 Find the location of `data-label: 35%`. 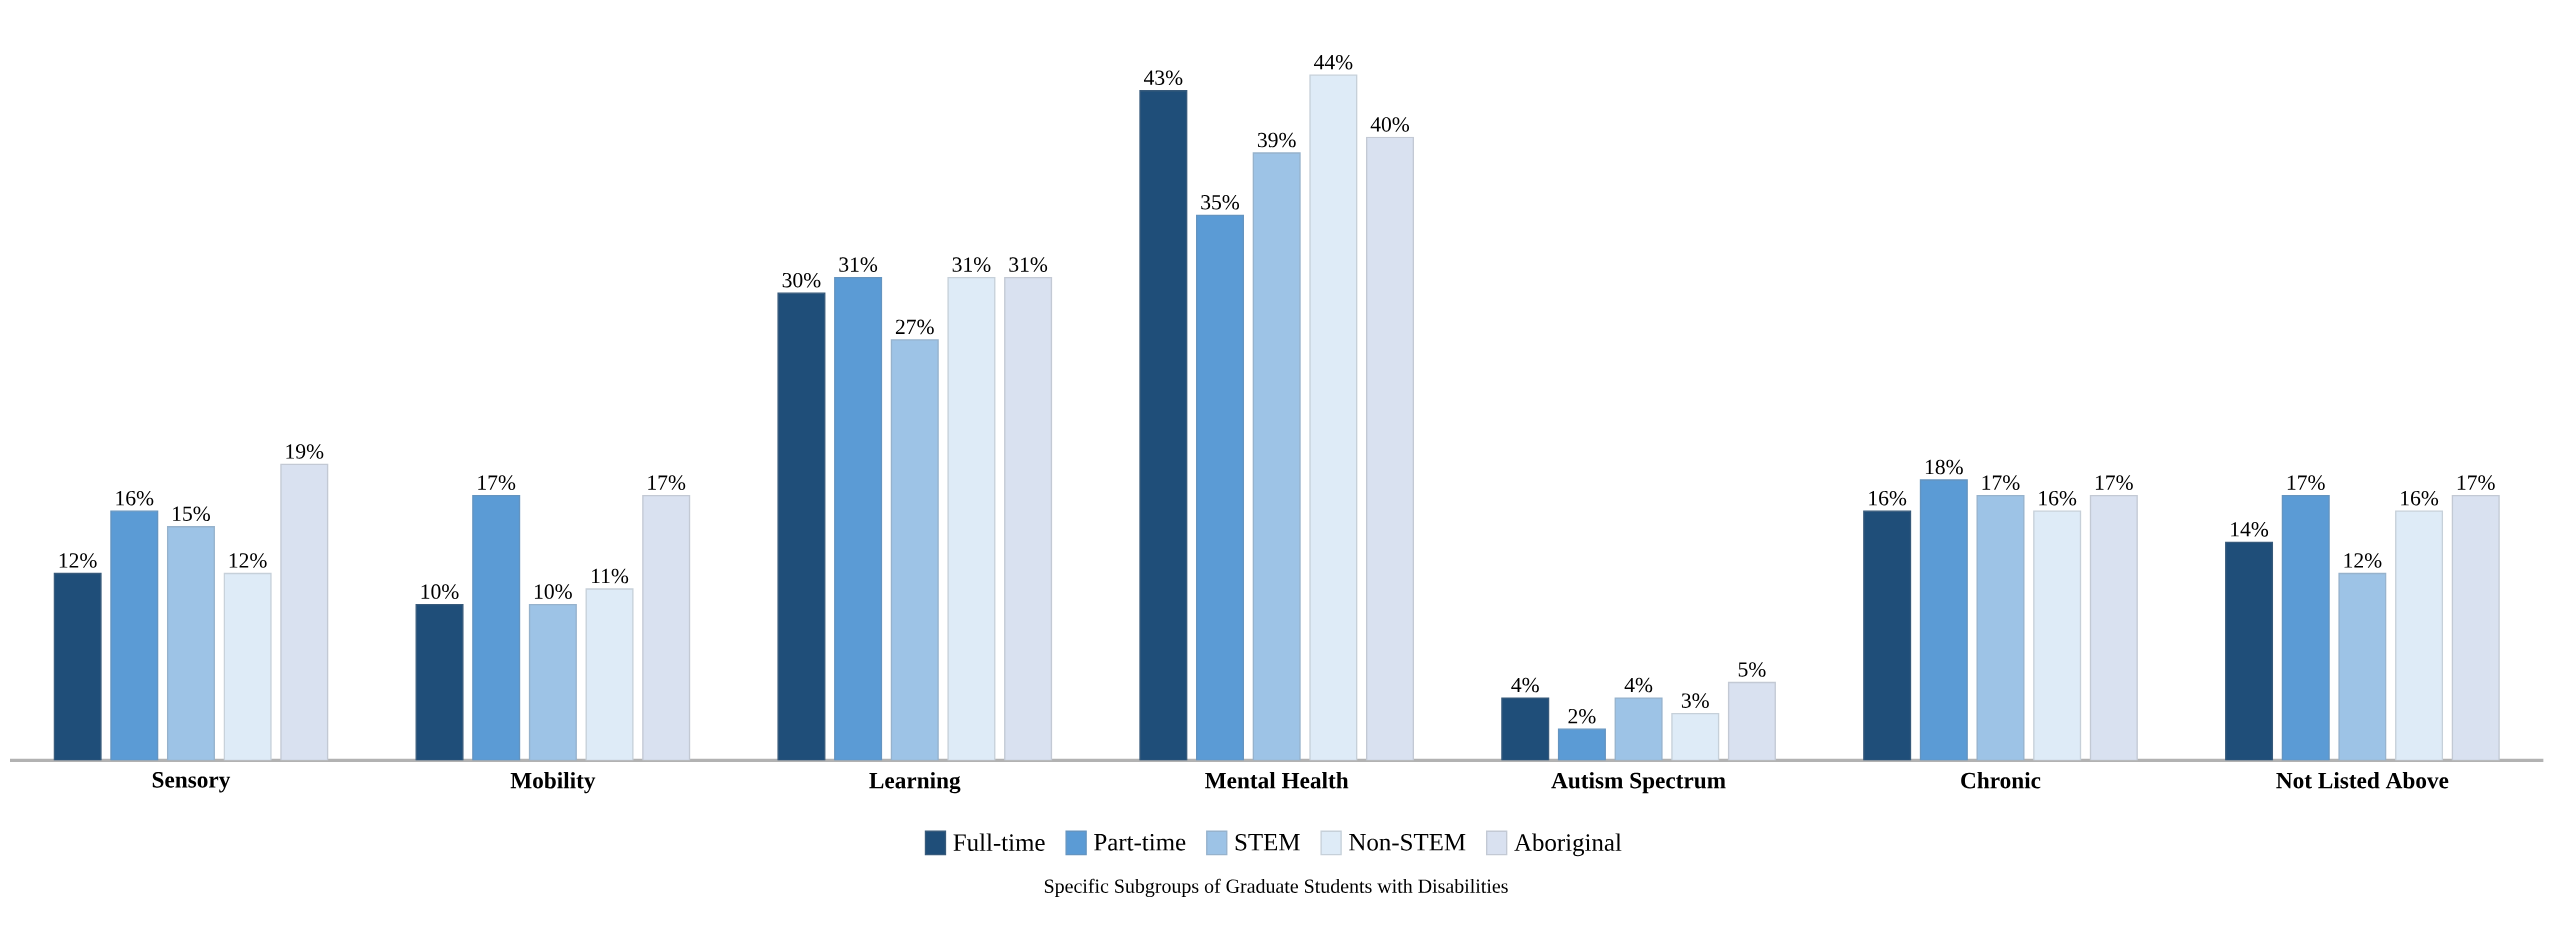

data-label: 35% is located at coordinates (1220, 202).